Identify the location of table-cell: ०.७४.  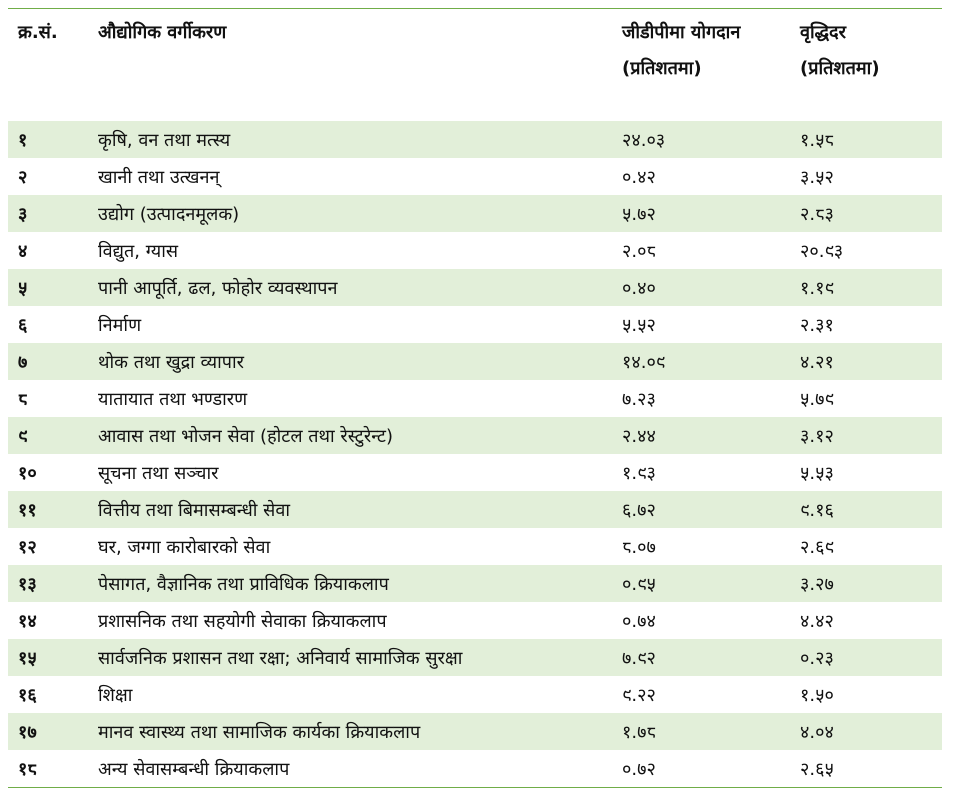
(639, 621).